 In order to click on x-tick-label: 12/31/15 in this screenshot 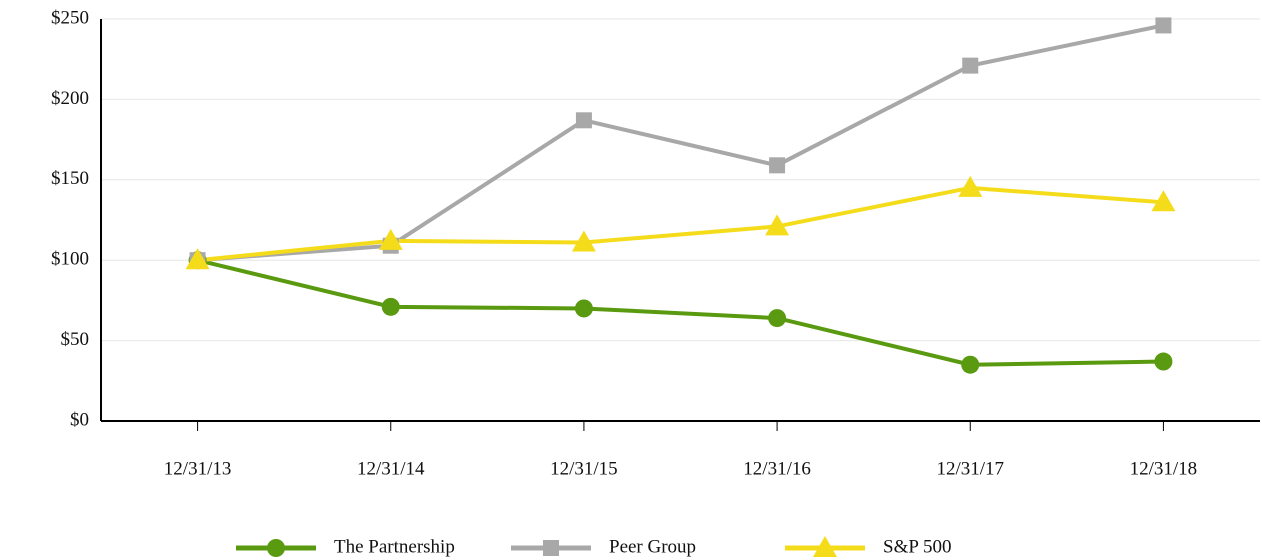, I will do `click(584, 468)`.